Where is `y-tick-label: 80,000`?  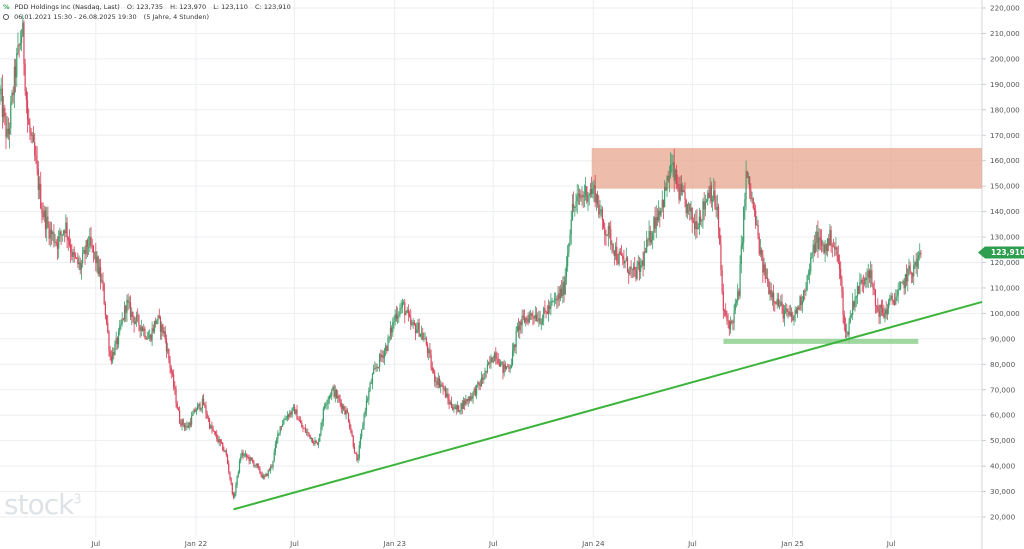
y-tick-label: 80,000 is located at coordinates (1003, 364).